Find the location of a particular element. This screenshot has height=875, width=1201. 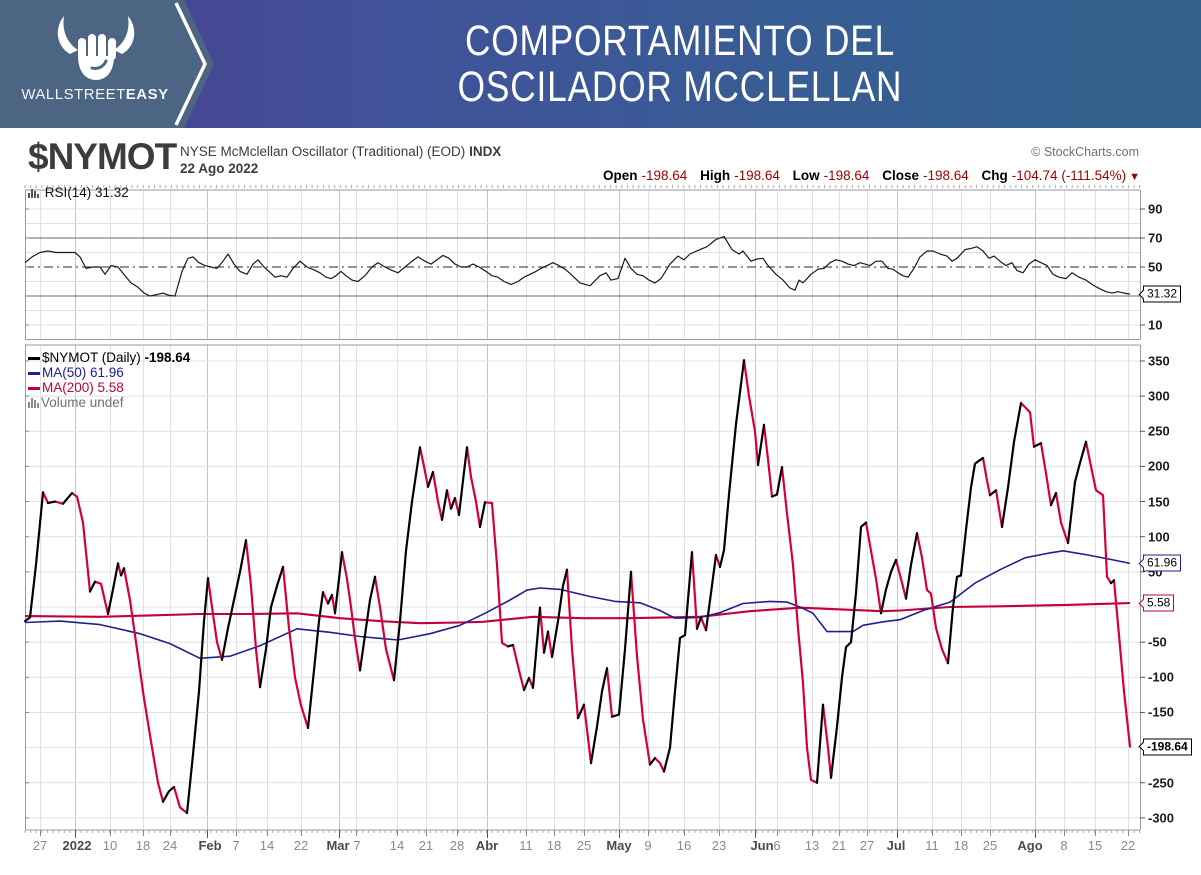

last-value-tag: 61.96 is located at coordinates (1162, 563).